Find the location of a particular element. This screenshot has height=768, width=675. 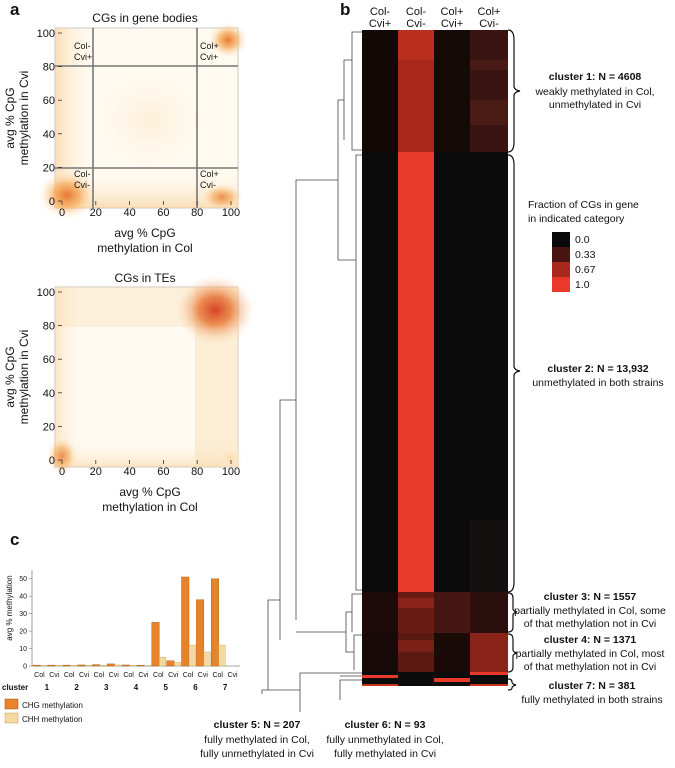

density-hotspot-te-br is located at coordinates (230, 458).